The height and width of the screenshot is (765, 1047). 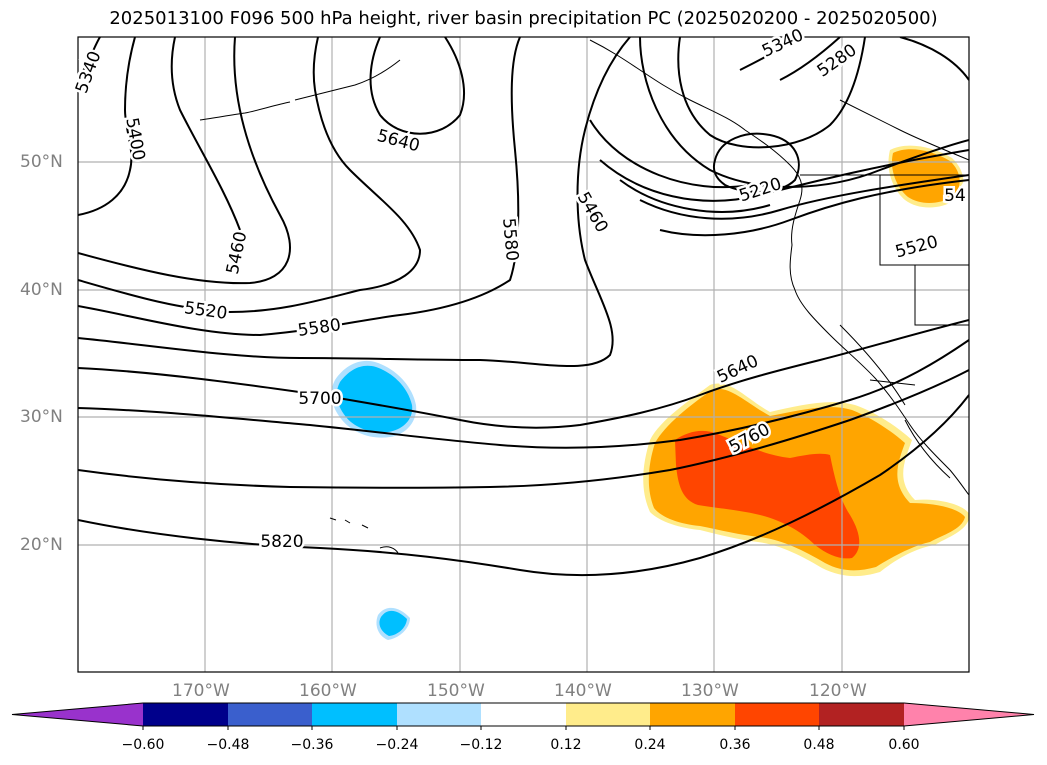 What do you see at coordinates (328, 691) in the screenshot?
I see `lon-label: 160°W` at bounding box center [328, 691].